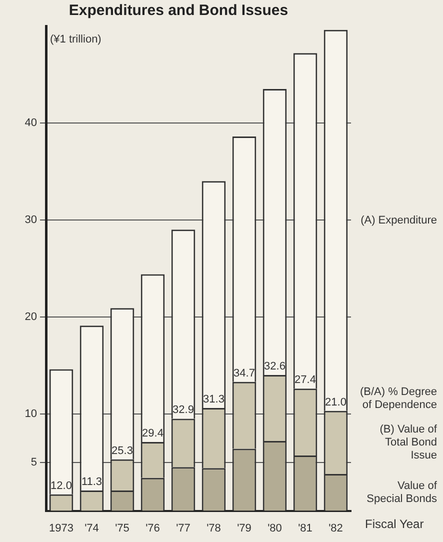  What do you see at coordinates (398, 220) in the screenshot?
I see `series-label: (A) Expenditure` at bounding box center [398, 220].